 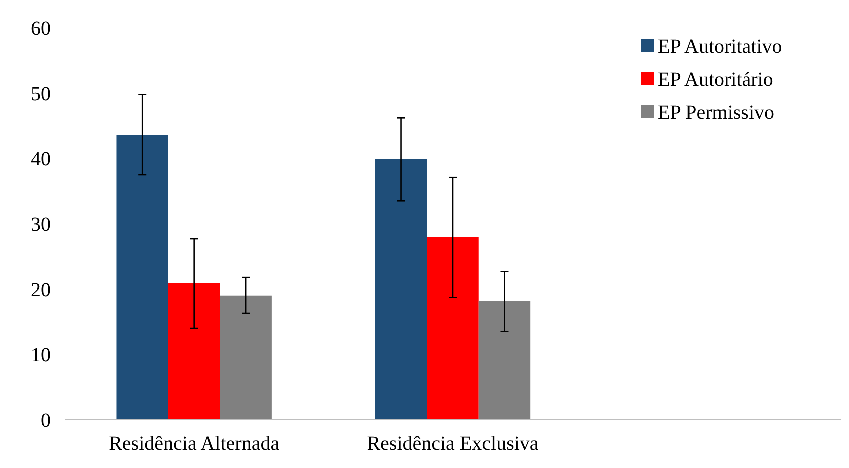 I want to click on y-tick-label: 50, so click(x=41, y=94).